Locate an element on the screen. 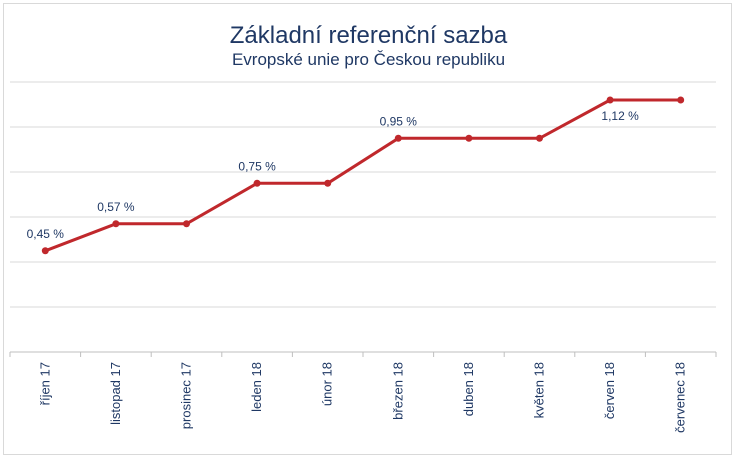 Image resolution: width=737 pixels, height=460 pixels. x-tick-label: leden 18 is located at coordinates (256, 387).